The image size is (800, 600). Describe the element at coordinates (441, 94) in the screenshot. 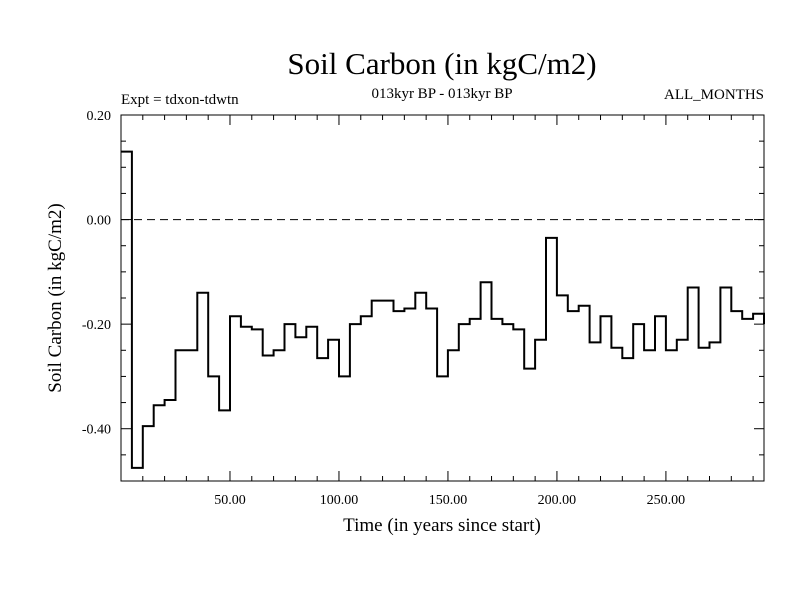

I see `chart-subtitle: 013kyr BP - 013kyr BP` at that location.